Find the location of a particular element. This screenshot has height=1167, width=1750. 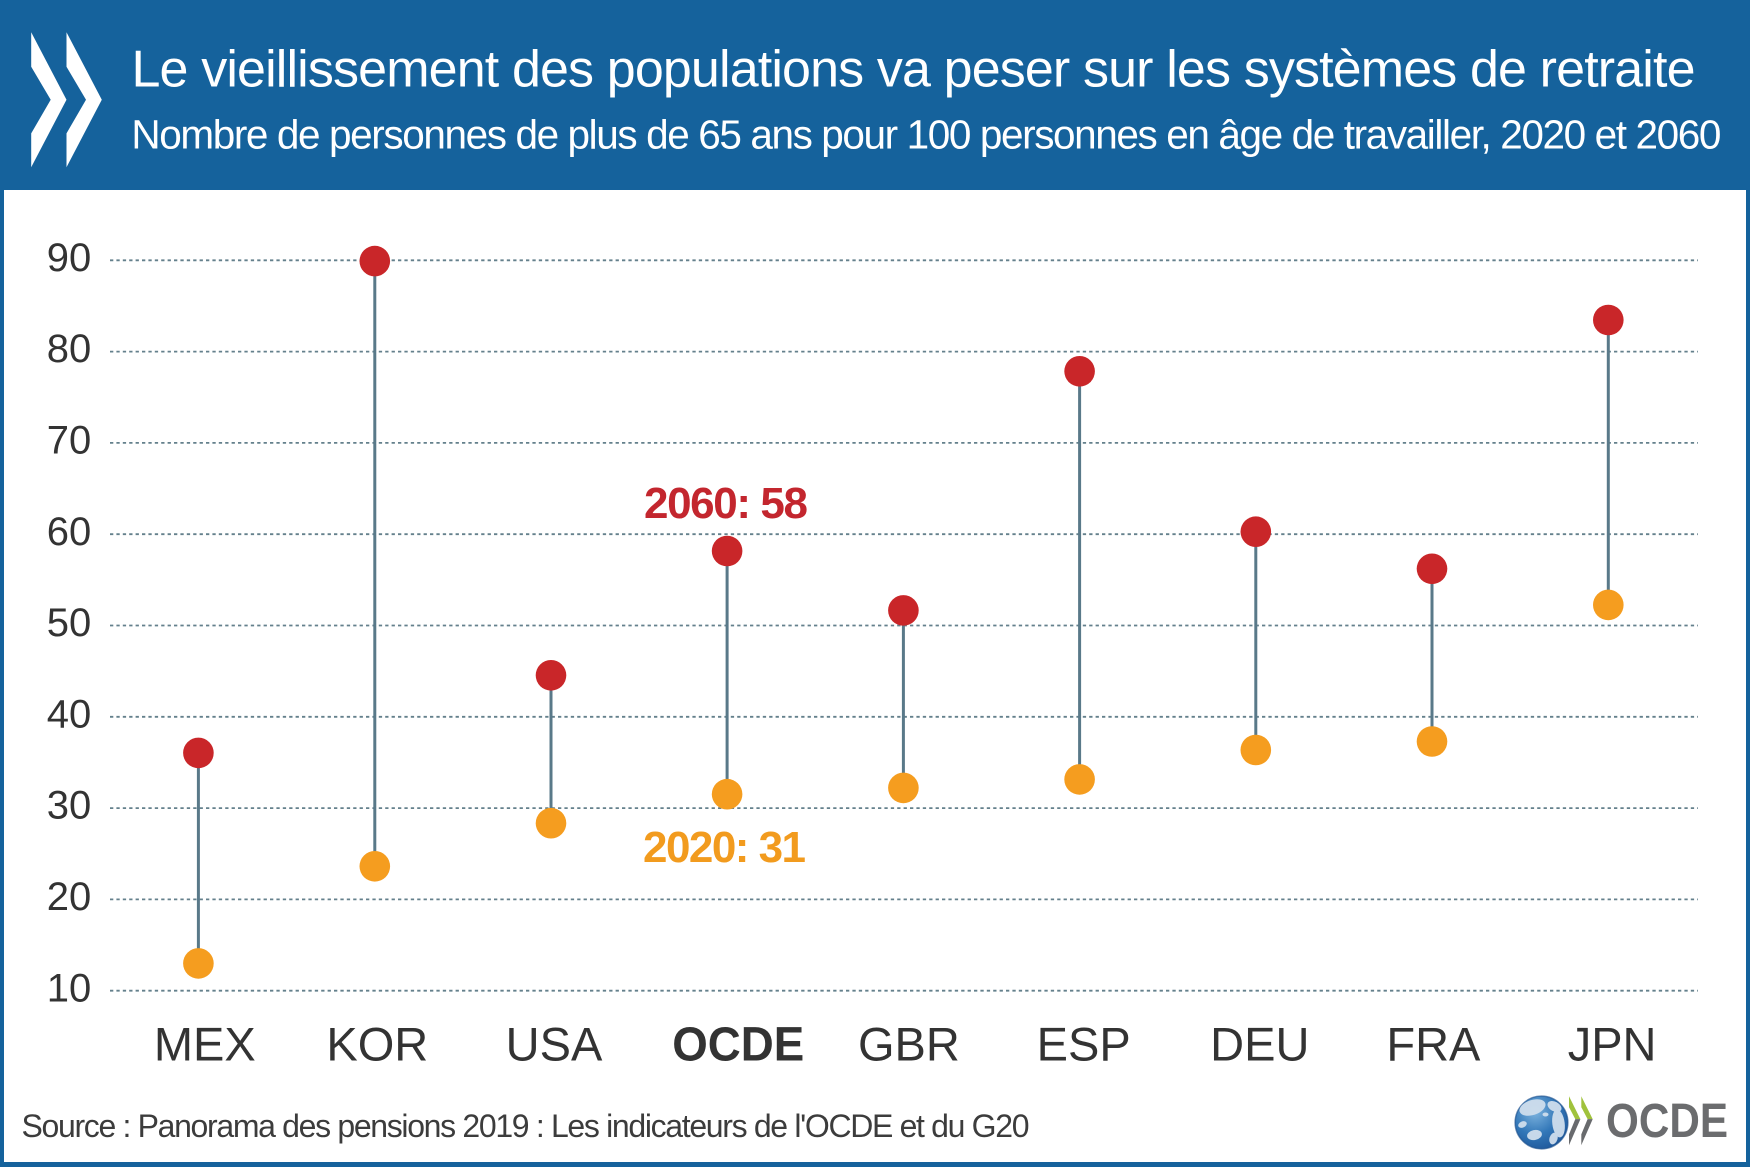

svg-text: USA is located at coordinates (554, 1044).